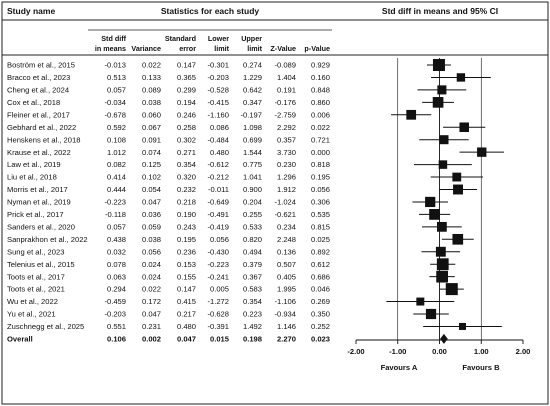 The image size is (550, 406). Describe the element at coordinates (151, 114) in the screenshot. I see `table-cell: 0.060` at that location.